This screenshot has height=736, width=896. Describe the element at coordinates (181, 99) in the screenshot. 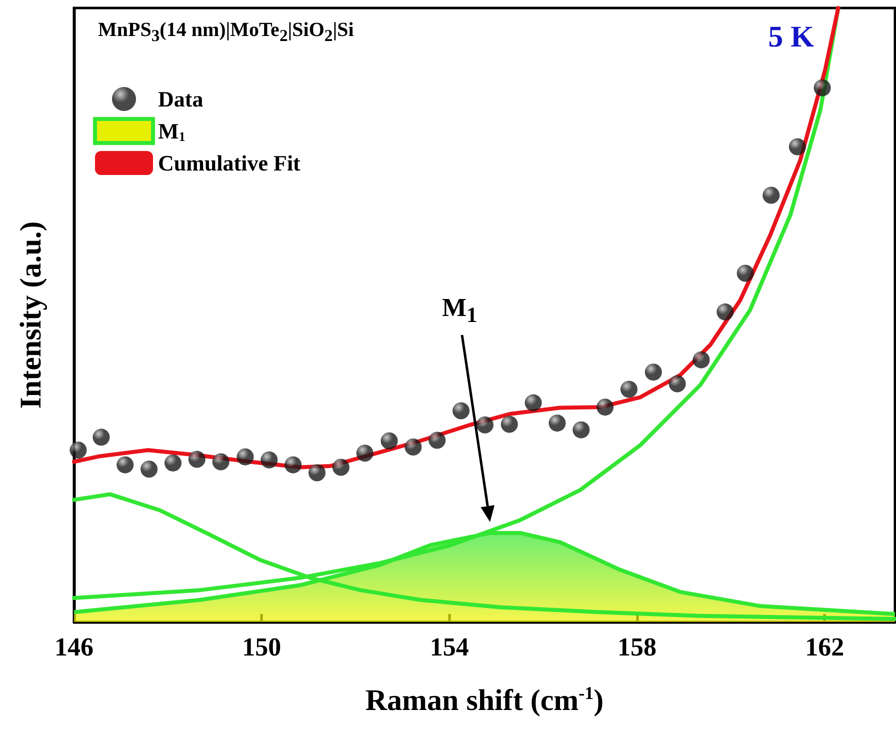

I see `legend-label: Data` at that location.